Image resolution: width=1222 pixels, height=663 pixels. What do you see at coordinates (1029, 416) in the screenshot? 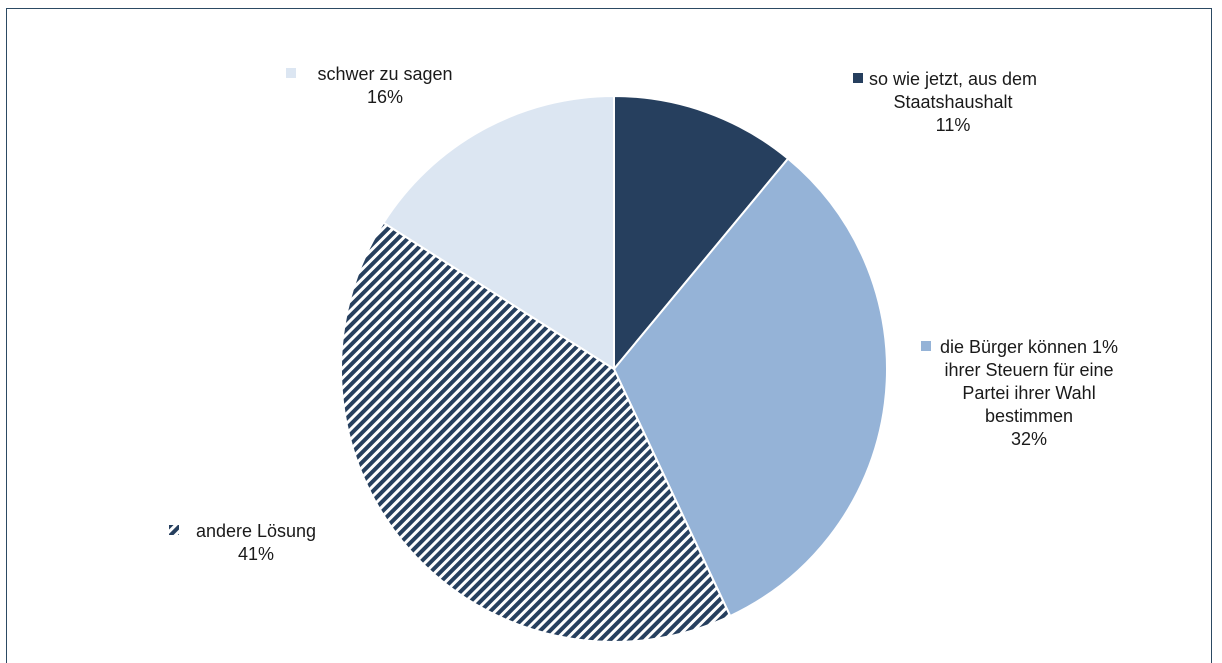
I see `slice-label: bestimmen` at bounding box center [1029, 416].